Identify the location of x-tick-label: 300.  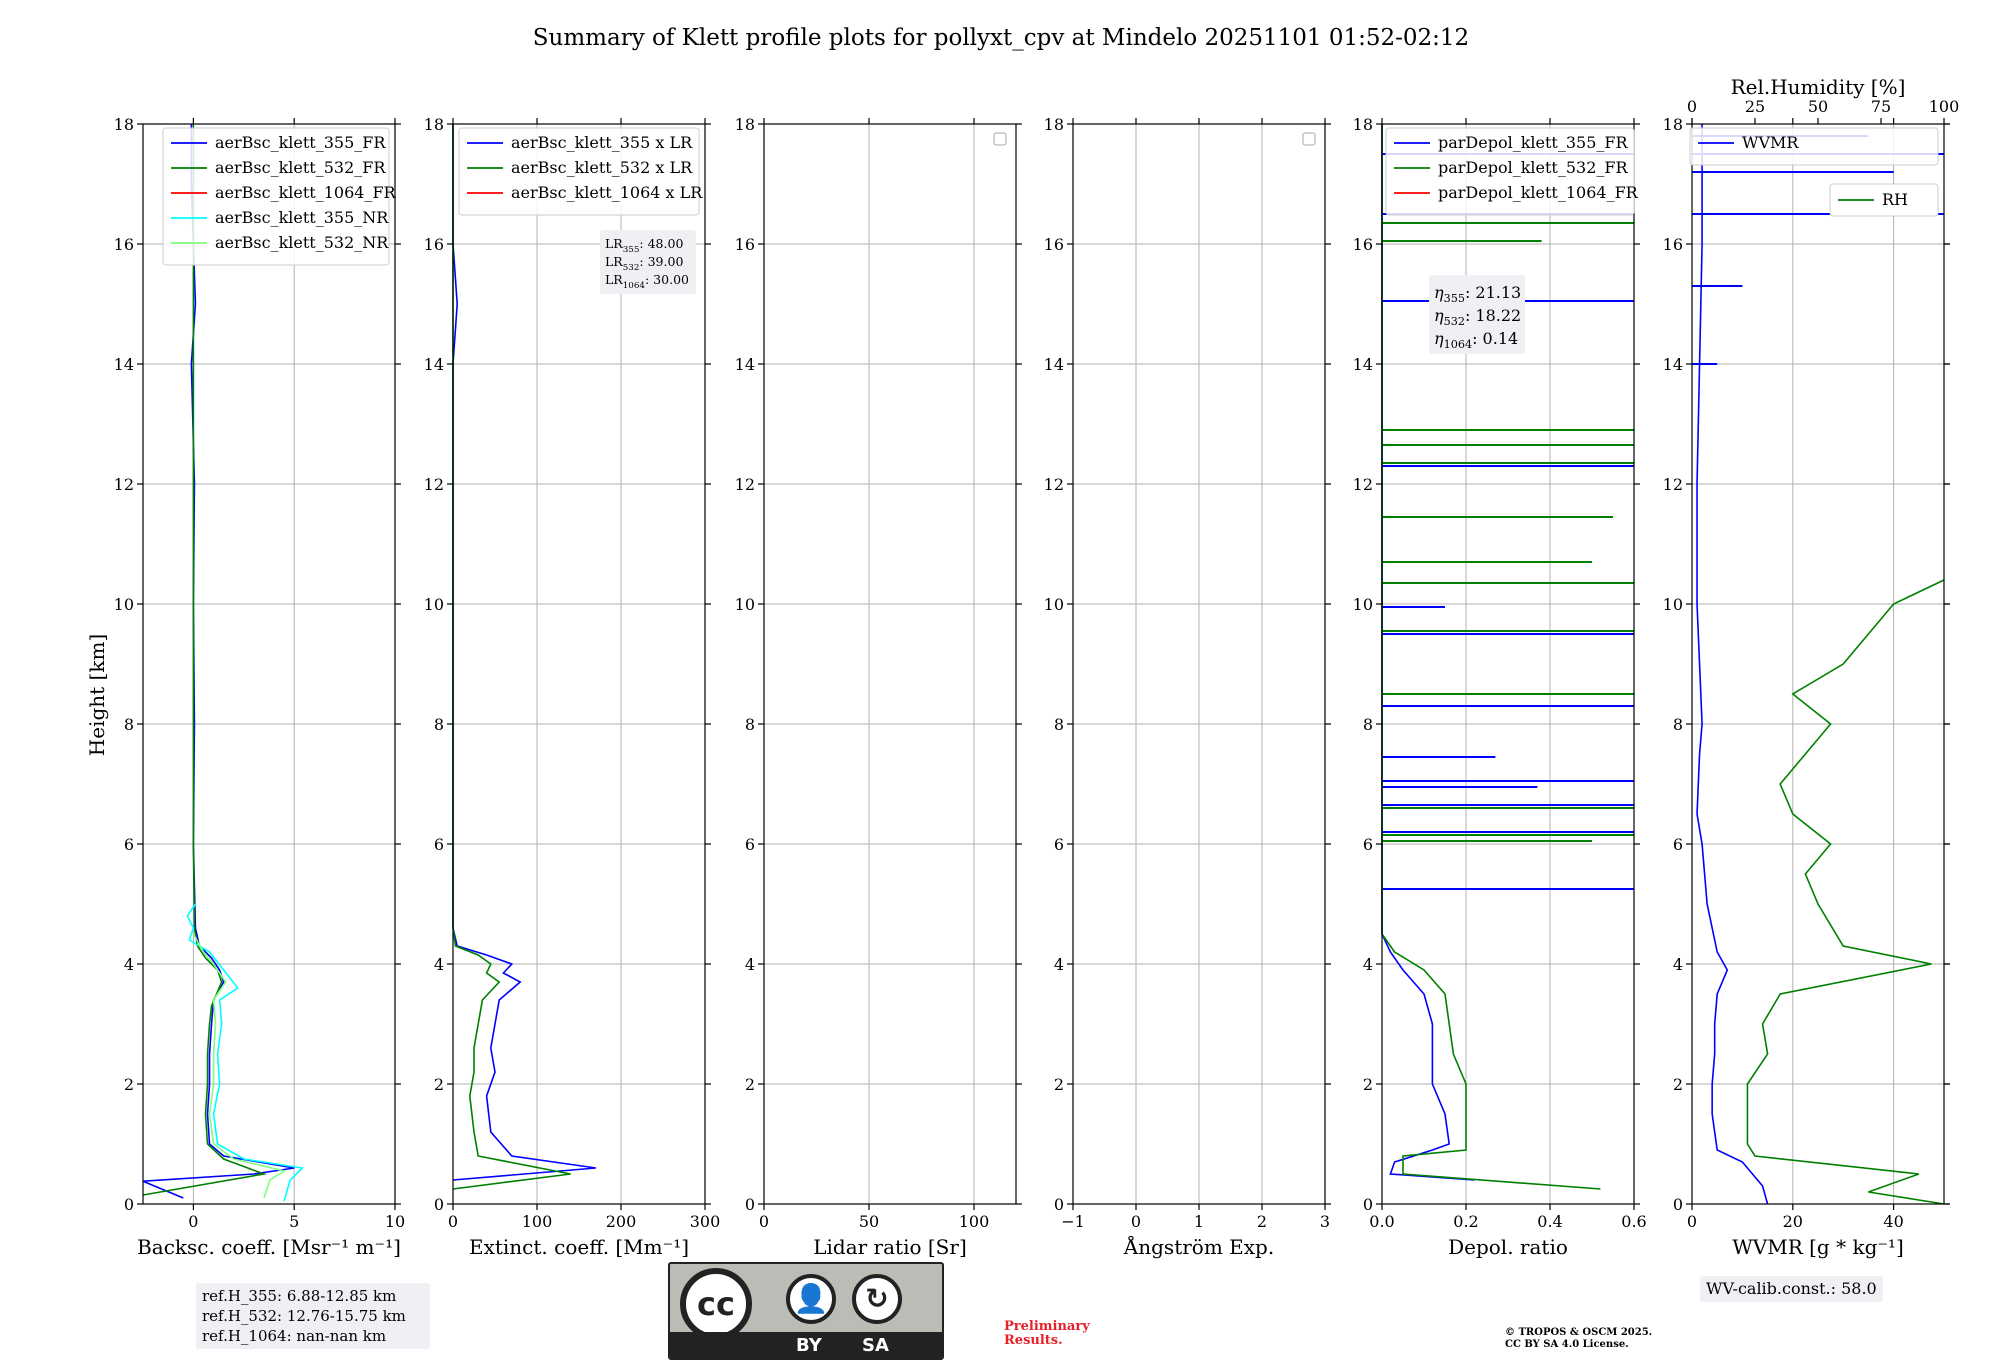
(705, 1221).